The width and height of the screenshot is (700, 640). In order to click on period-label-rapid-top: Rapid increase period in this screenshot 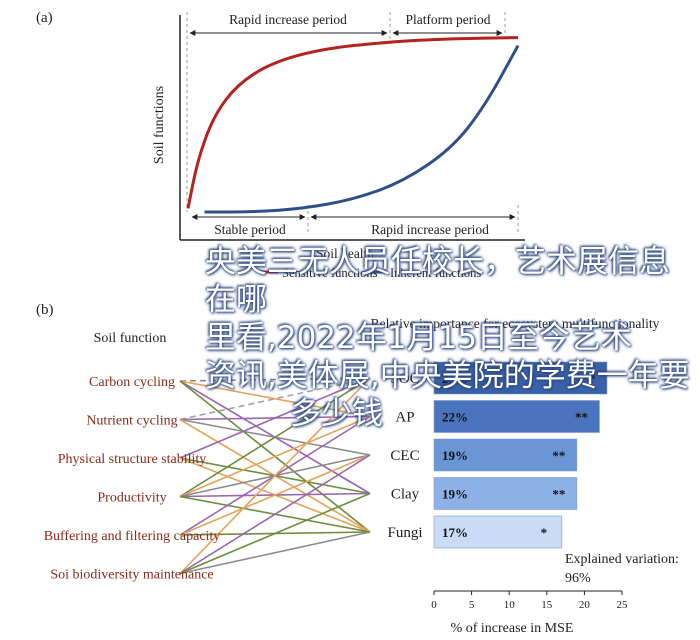, I will do `click(288, 19)`.